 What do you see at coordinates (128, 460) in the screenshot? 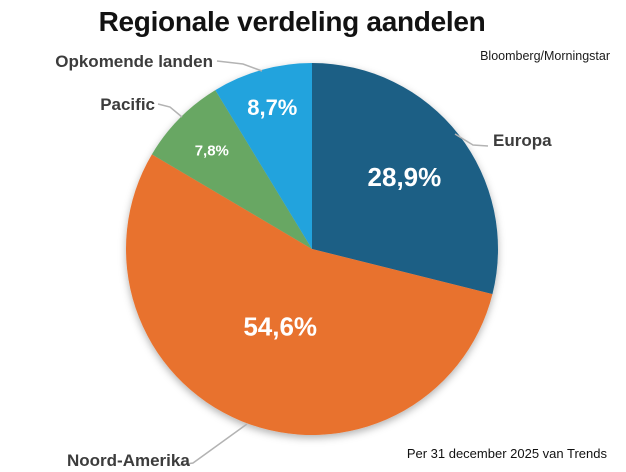
I see `category-label-noord-amerika: Noord-Amerika` at bounding box center [128, 460].